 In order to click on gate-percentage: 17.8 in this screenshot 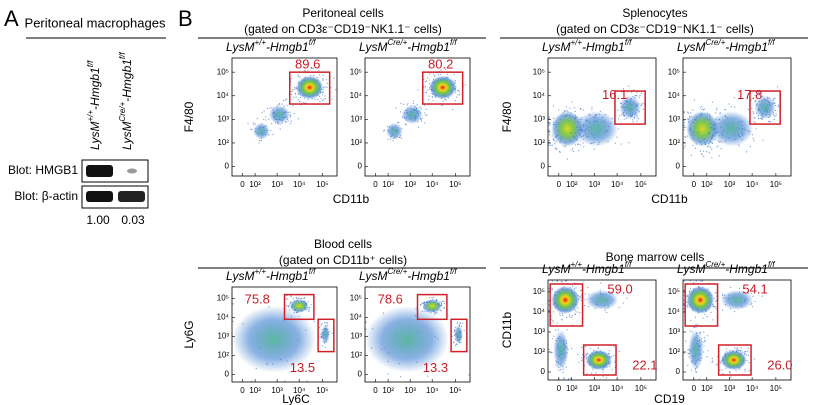, I will do `click(749, 94)`.